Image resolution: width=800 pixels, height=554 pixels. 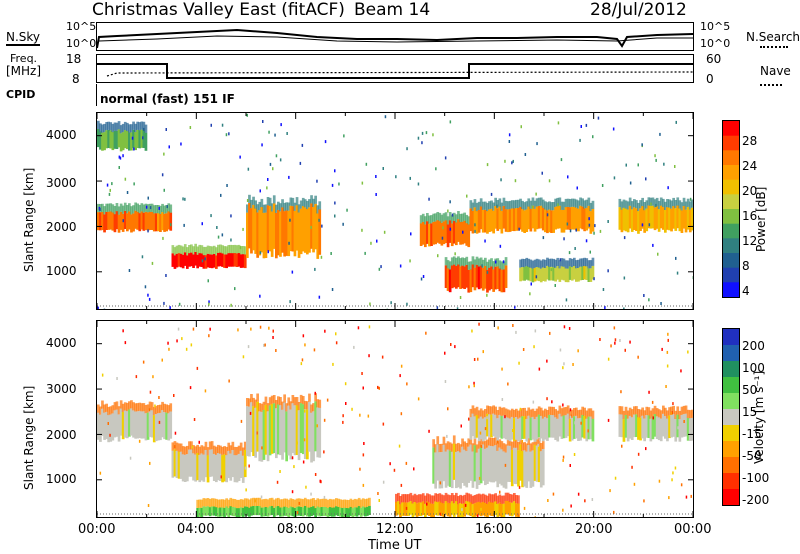 I want to click on colorbar-swatch, so click(x=731, y=385).